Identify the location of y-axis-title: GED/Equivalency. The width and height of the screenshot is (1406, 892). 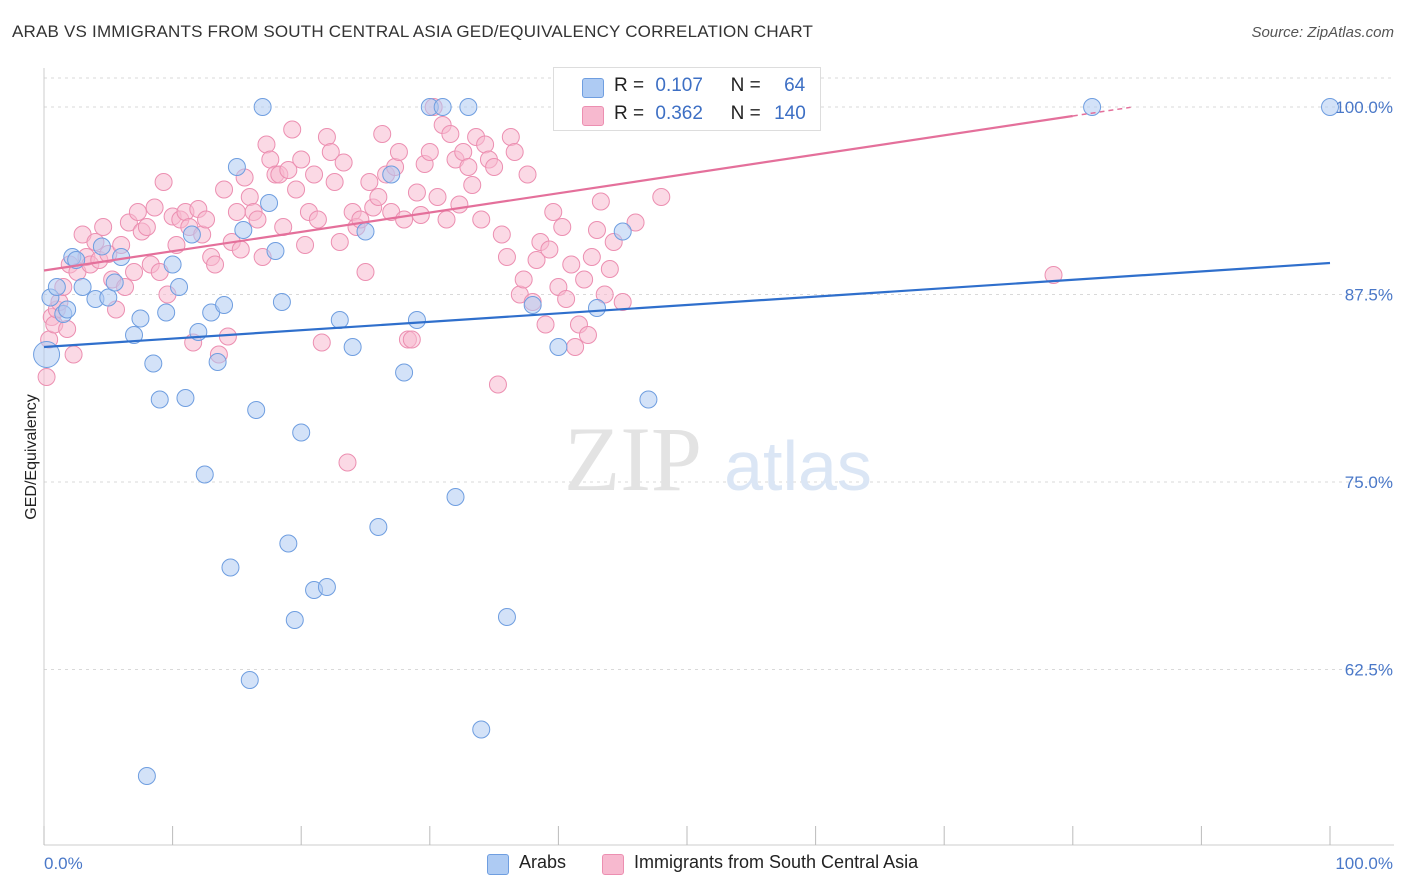
(31, 456).